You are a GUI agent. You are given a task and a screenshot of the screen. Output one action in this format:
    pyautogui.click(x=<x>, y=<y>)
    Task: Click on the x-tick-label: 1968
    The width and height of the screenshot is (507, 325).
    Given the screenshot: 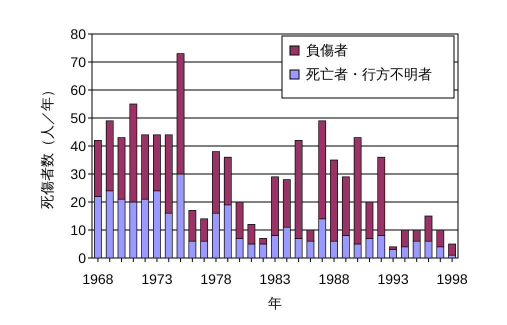 What is the action you would take?
    pyautogui.click(x=98, y=279)
    